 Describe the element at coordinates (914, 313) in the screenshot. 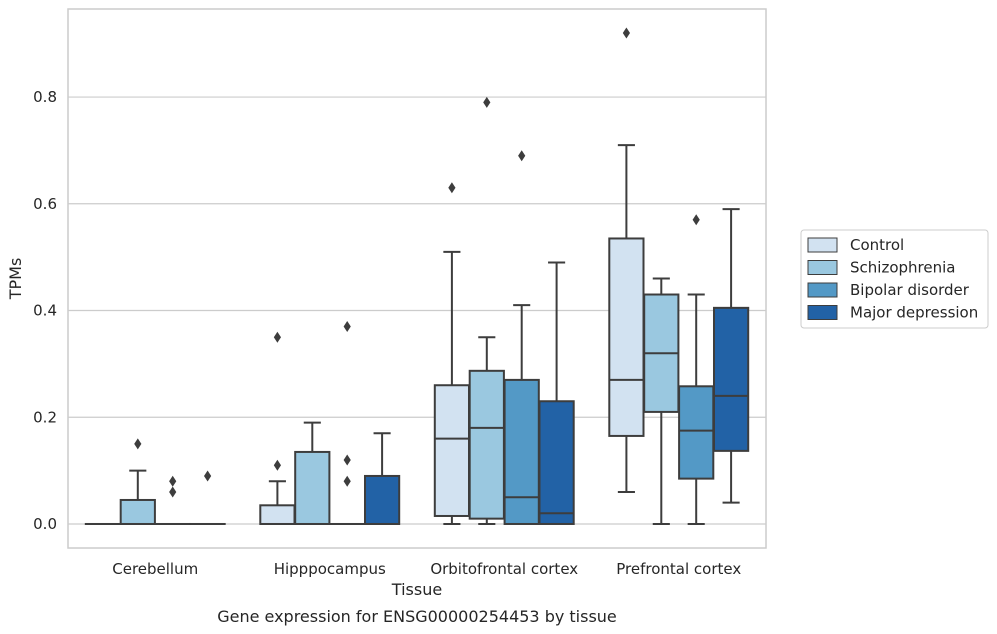

I see `legend-label: Major depression` at that location.